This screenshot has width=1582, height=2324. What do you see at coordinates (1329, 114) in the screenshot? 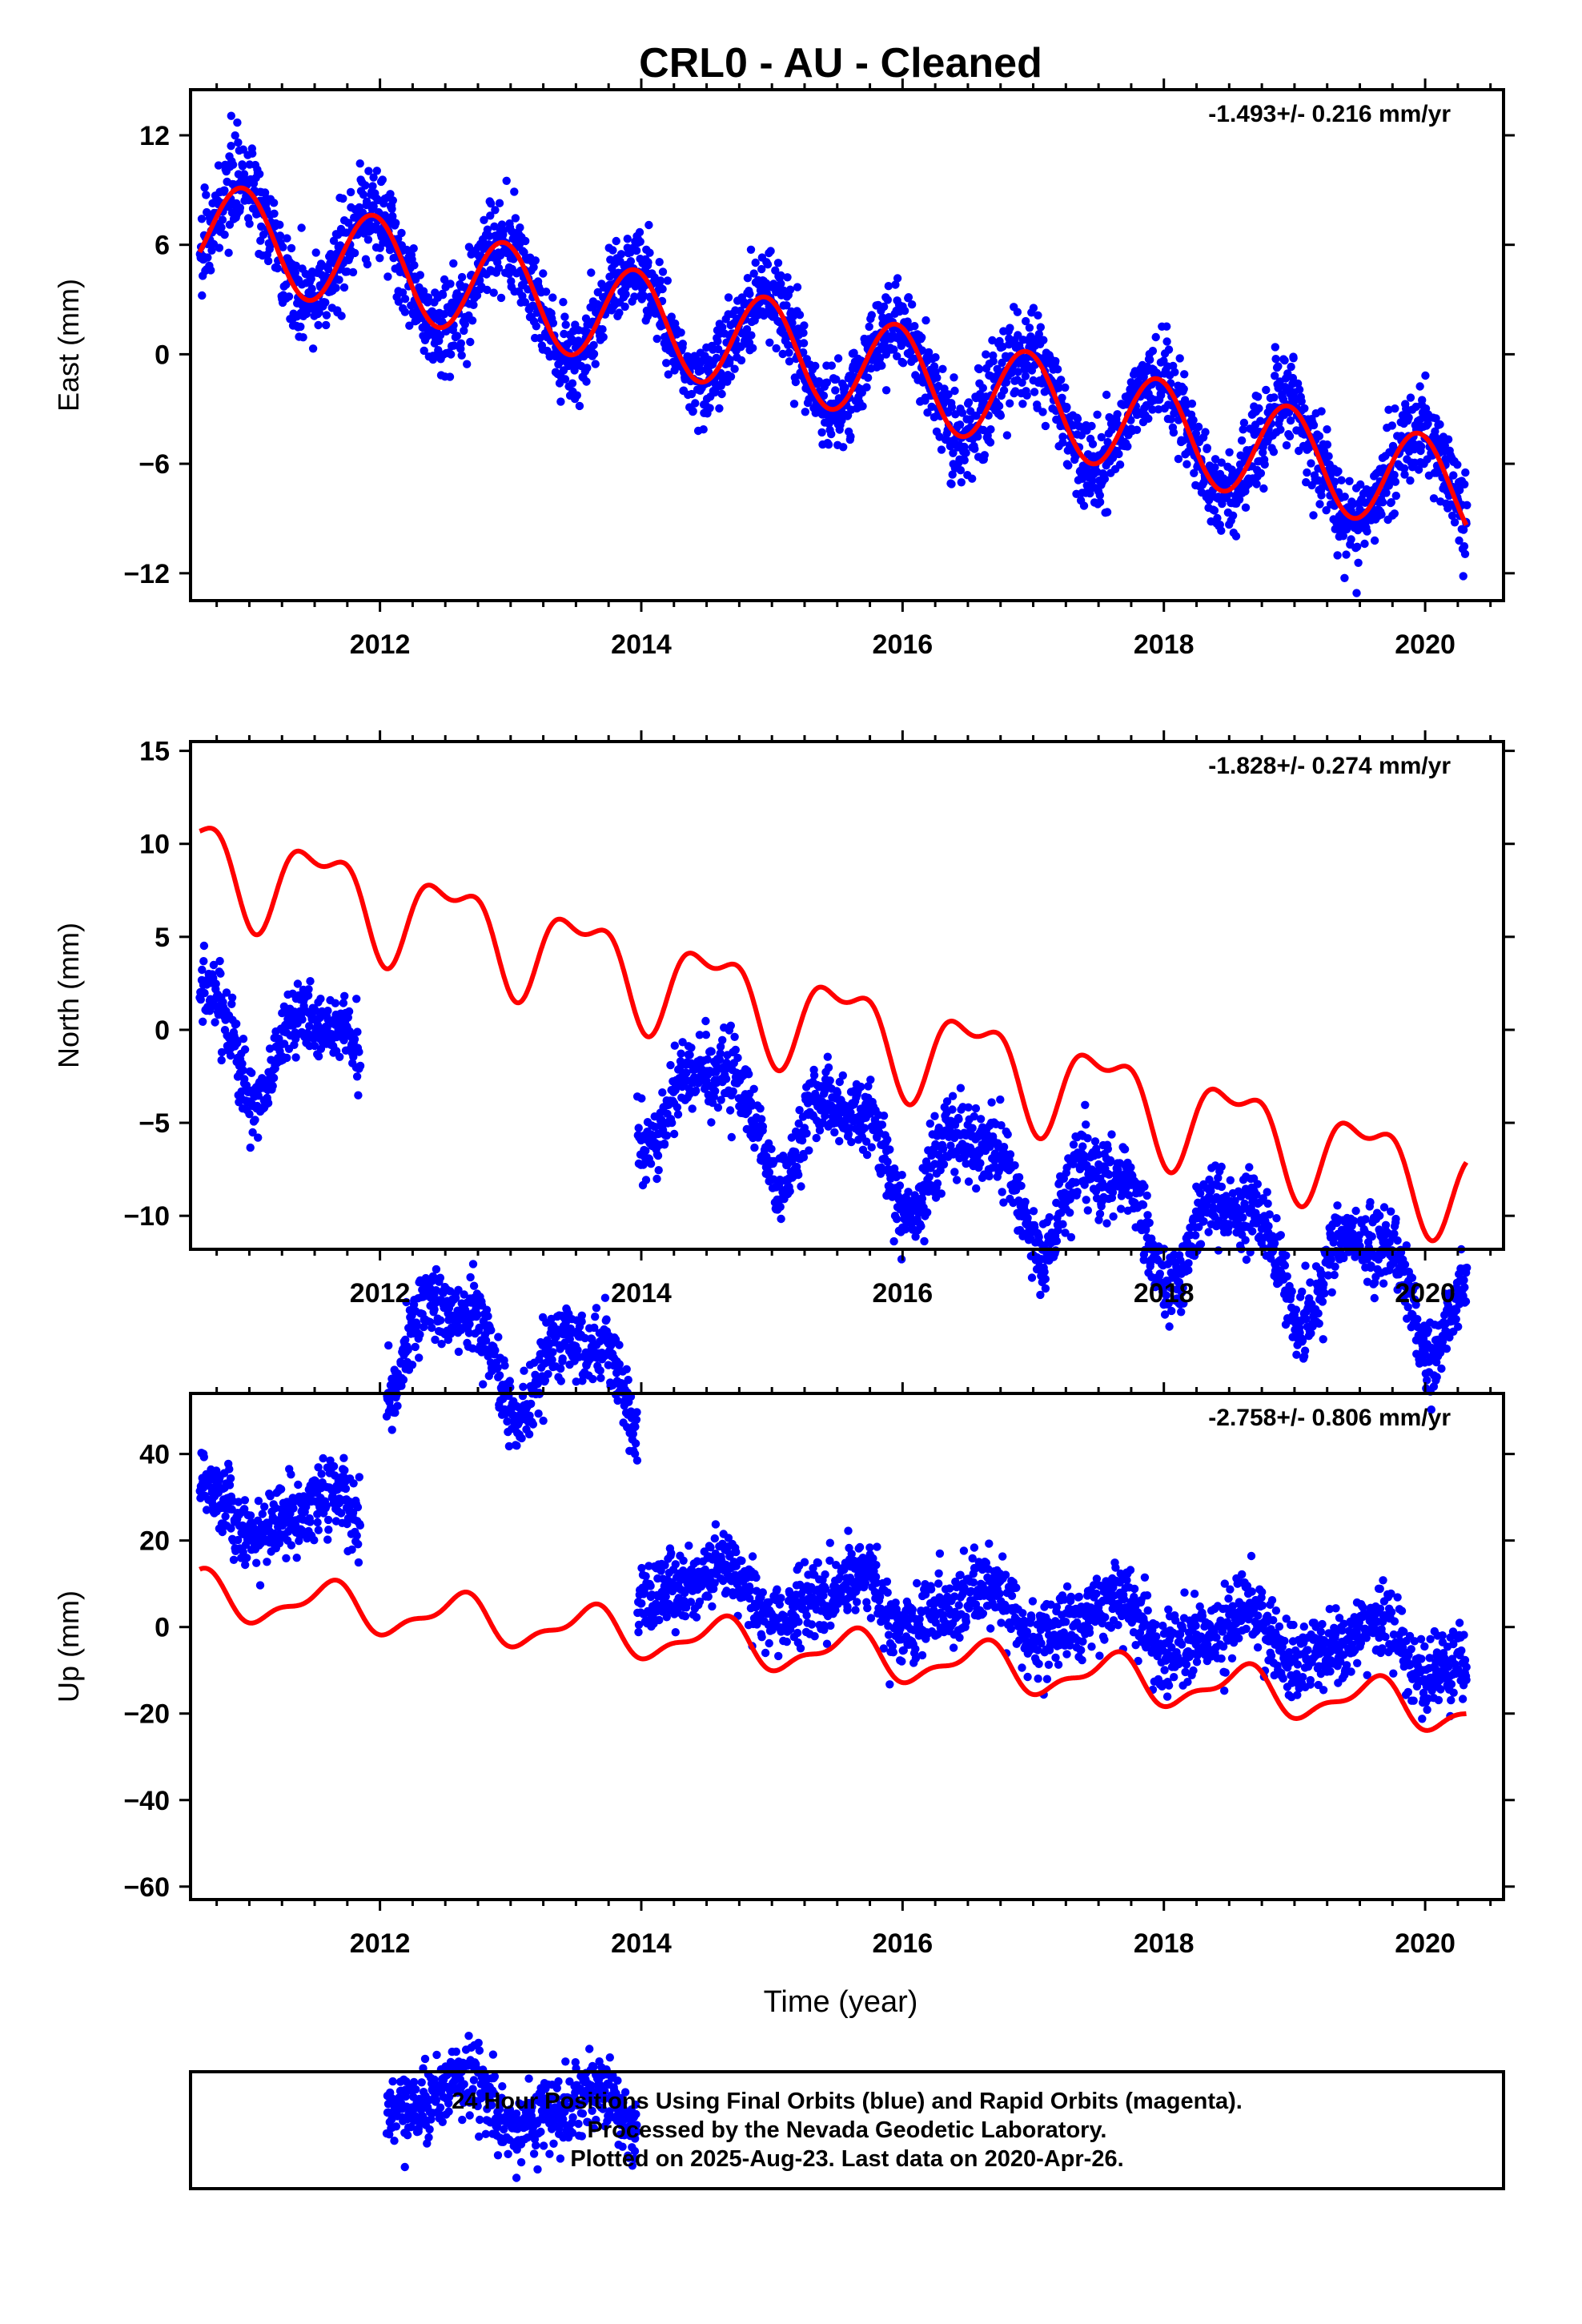
I see `east-rate-label: -1.493+/- 0.216 mm/yr` at bounding box center [1329, 114].